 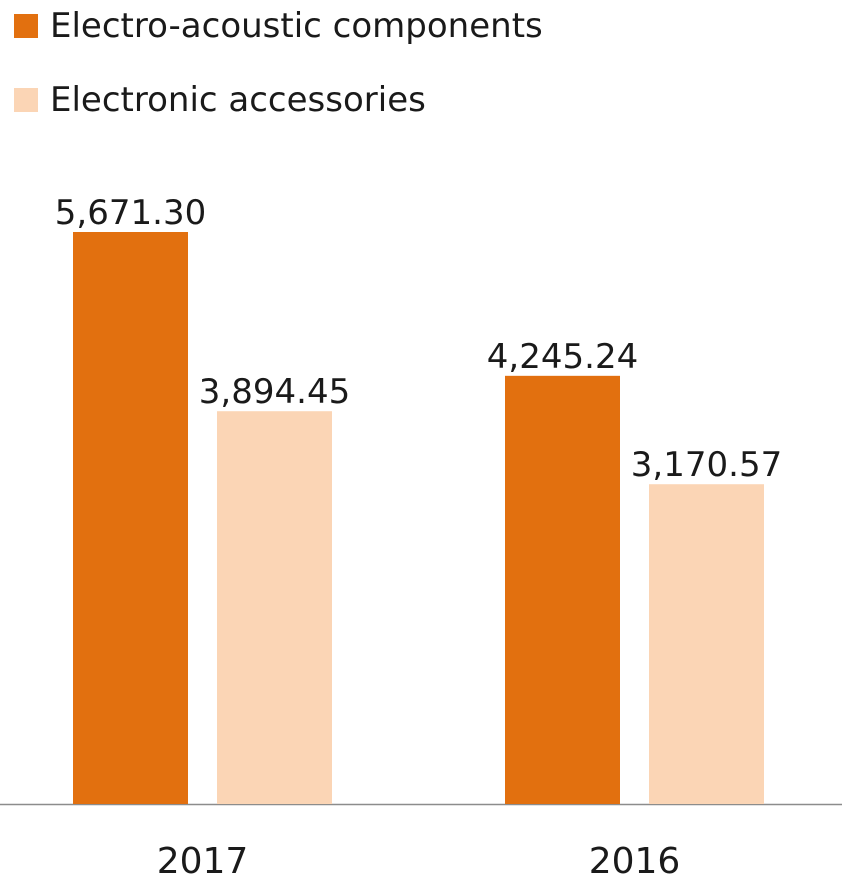 I want to click on data-label-electronic-accessories-2016: 3,170.57, so click(x=706, y=465).